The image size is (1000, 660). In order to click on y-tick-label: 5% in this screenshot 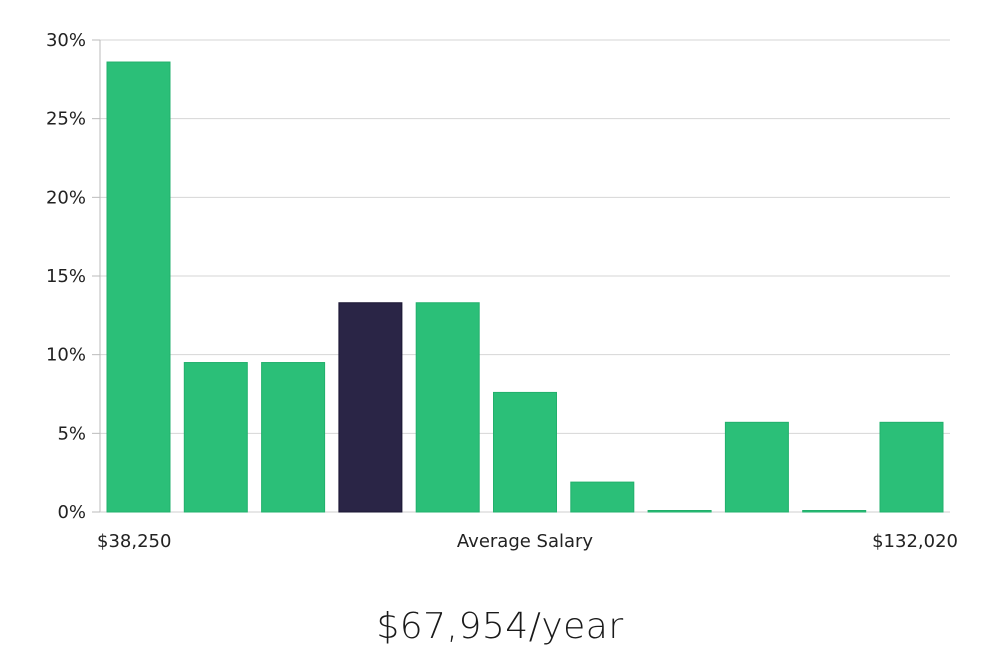, I will do `click(71, 433)`.